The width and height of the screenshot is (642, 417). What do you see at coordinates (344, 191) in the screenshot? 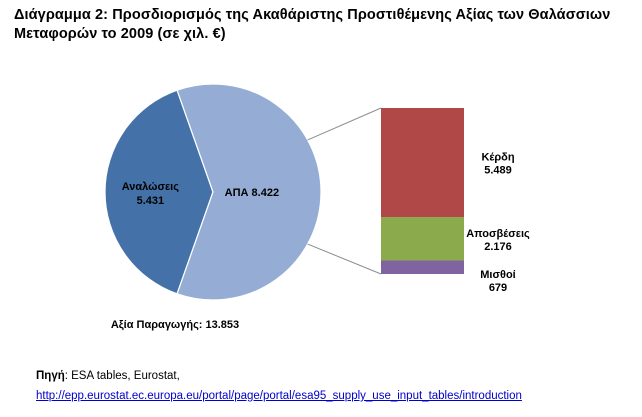
I see `connector-lines` at bounding box center [344, 191].